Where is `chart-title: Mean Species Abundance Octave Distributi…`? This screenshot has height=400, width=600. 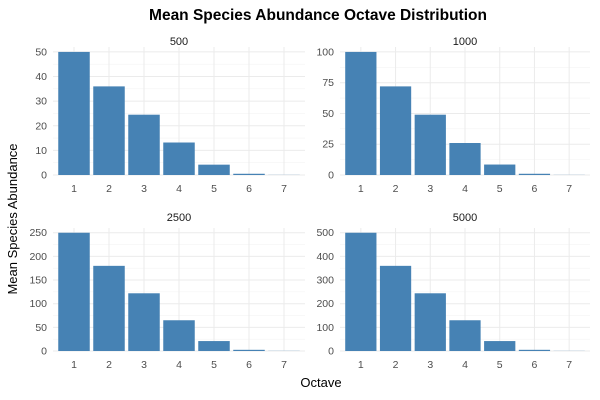
chart-title: Mean Species Abundance Octave Distributi… is located at coordinates (318, 15).